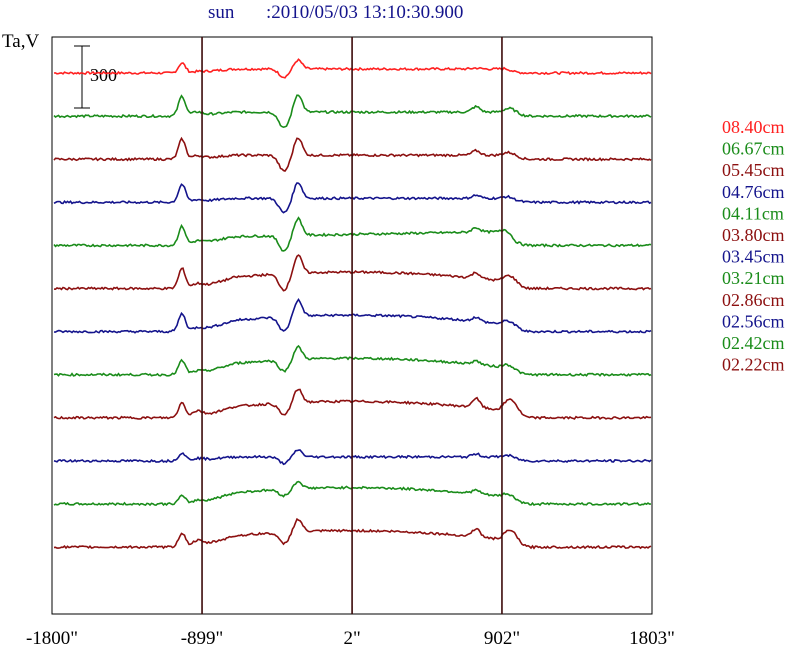 The width and height of the screenshot is (797, 654). What do you see at coordinates (753, 321) in the screenshot?
I see `legend-entry: 02.56cm` at bounding box center [753, 321].